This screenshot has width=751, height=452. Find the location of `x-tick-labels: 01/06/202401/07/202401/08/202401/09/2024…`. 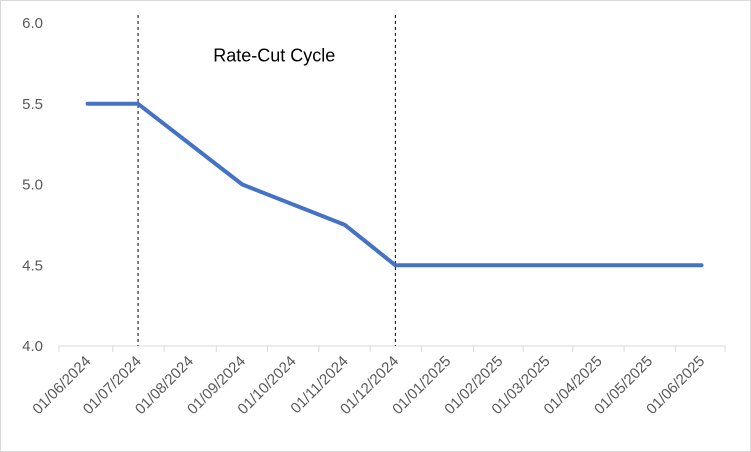

x-tick-labels: 01/06/202401/07/202401/08/202401/09/2024… is located at coordinates (368, 385).